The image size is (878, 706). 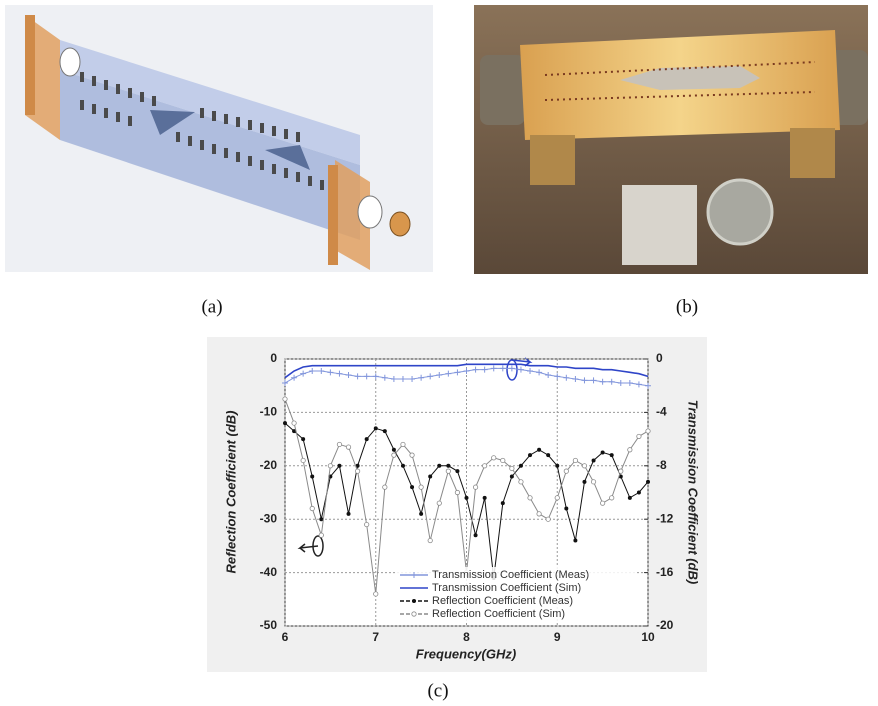 I want to click on y-tick-label: 0, so click(x=273, y=358).